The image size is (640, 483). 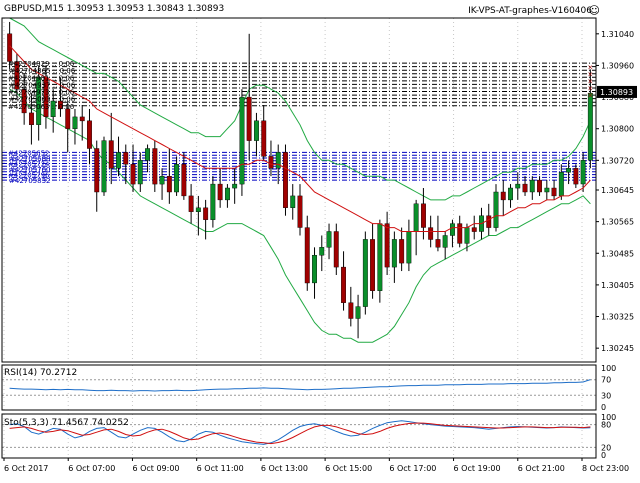 What do you see at coordinates (606, 425) in the screenshot?
I see `stoch-tick-label: 80` at bounding box center [606, 425].